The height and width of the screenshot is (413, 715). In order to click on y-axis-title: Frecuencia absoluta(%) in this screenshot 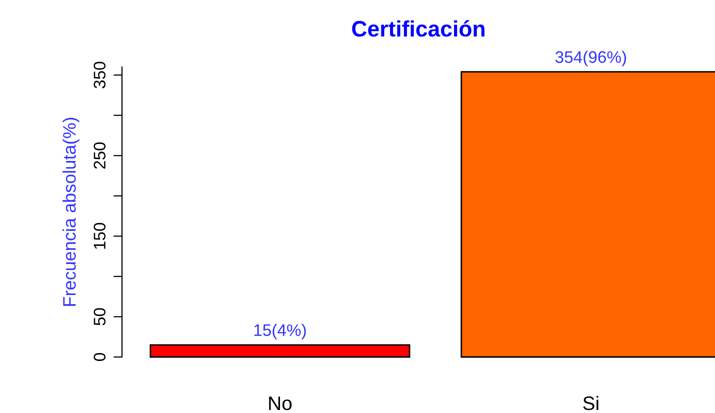, I will do `click(71, 212)`.